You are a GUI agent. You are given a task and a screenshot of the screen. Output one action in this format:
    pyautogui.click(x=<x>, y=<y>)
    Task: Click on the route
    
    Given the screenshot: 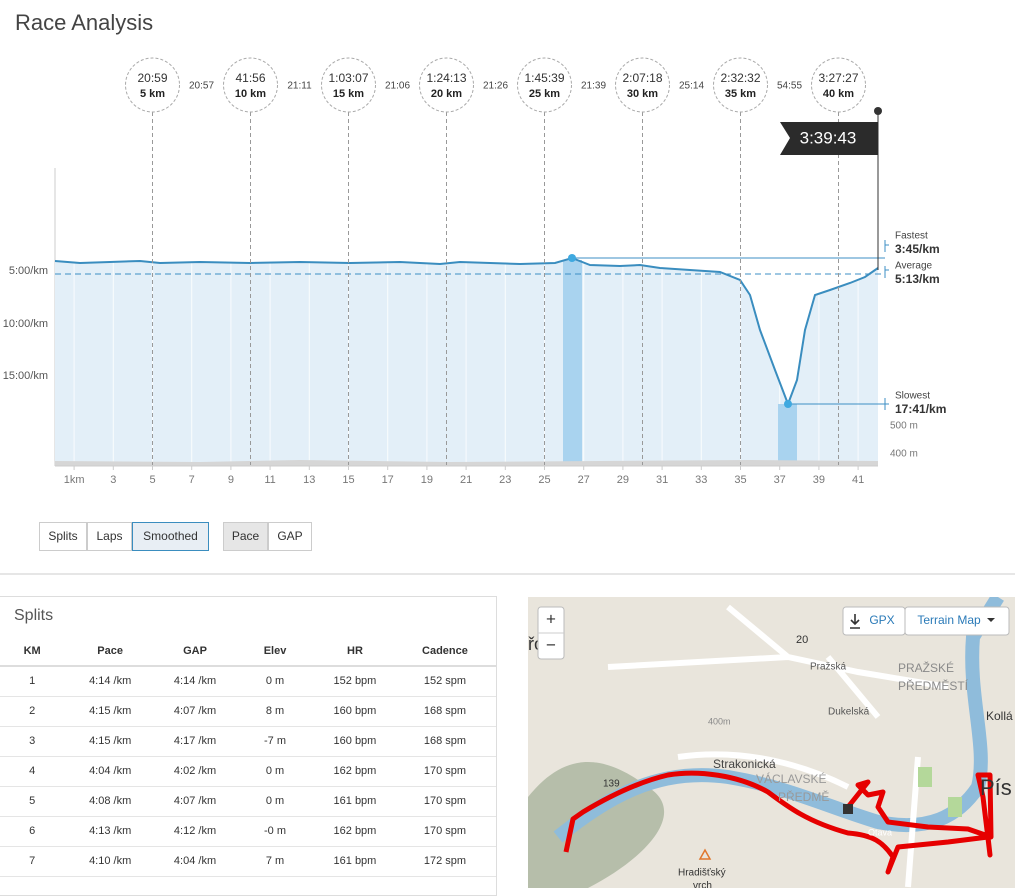 What is the action you would take?
    pyautogui.click(x=778, y=822)
    